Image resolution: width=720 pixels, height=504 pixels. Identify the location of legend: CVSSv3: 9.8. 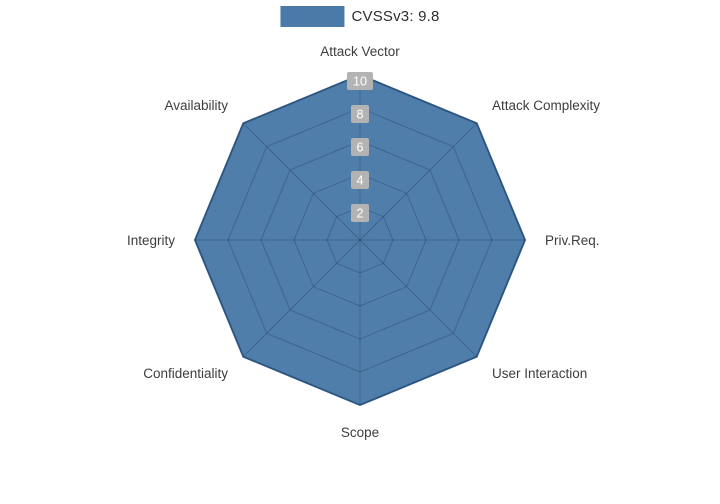
(359, 16).